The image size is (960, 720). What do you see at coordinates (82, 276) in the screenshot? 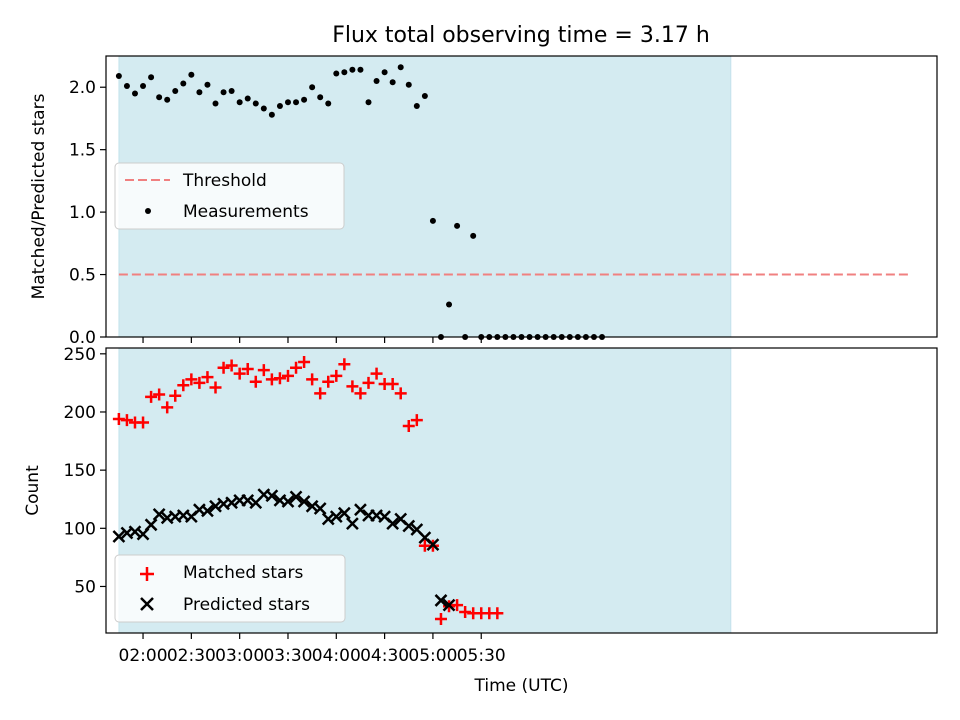
I see `top-y-tick-label: 0.5` at bounding box center [82, 276].